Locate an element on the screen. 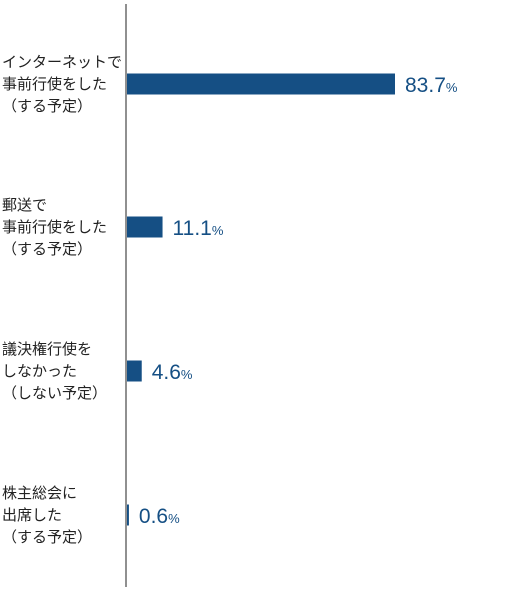 Image resolution: width=521 pixels, height=591 pixels. category-label: インターネットで事前行使をした （する予定） is located at coordinates (62, 84).